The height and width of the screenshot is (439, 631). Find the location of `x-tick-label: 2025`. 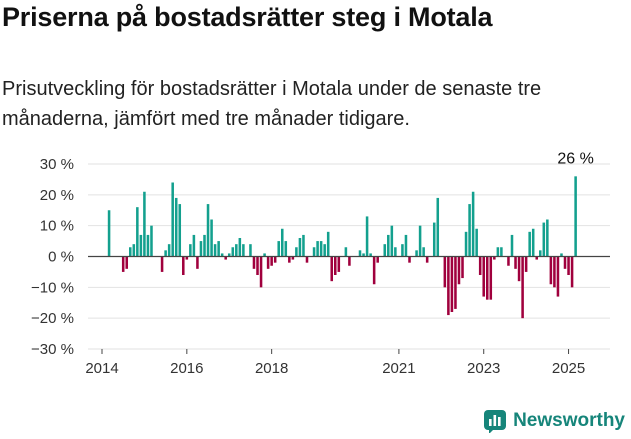

x-tick-label: 2025 is located at coordinates (568, 368).